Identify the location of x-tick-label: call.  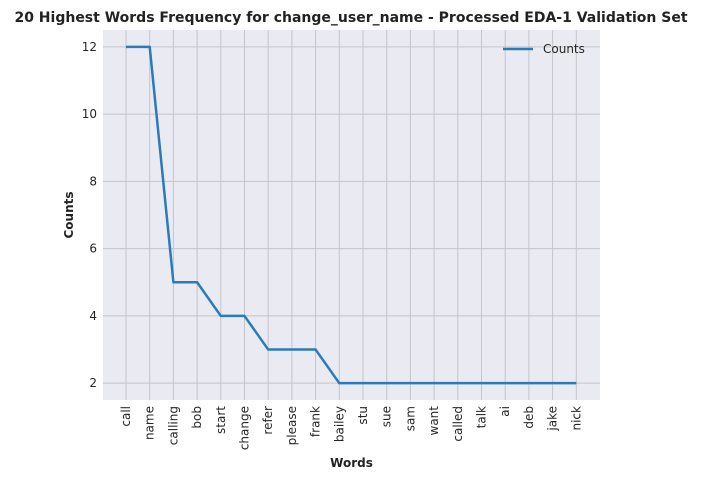
(126, 416).